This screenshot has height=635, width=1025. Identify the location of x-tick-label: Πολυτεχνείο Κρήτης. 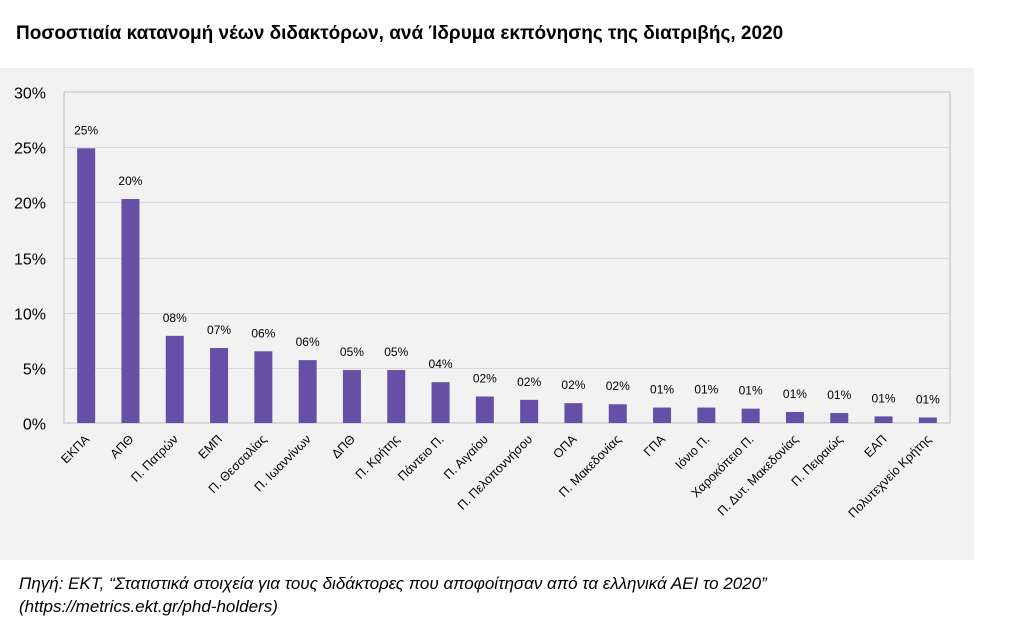
(890, 476).